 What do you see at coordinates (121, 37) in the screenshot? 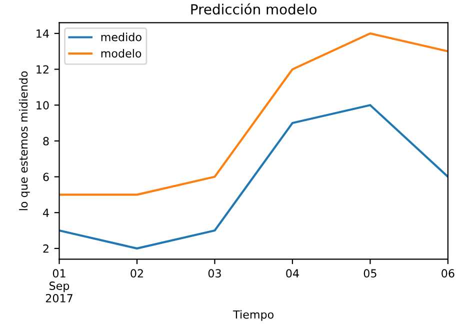
I see `legend-label: medido` at bounding box center [121, 37].